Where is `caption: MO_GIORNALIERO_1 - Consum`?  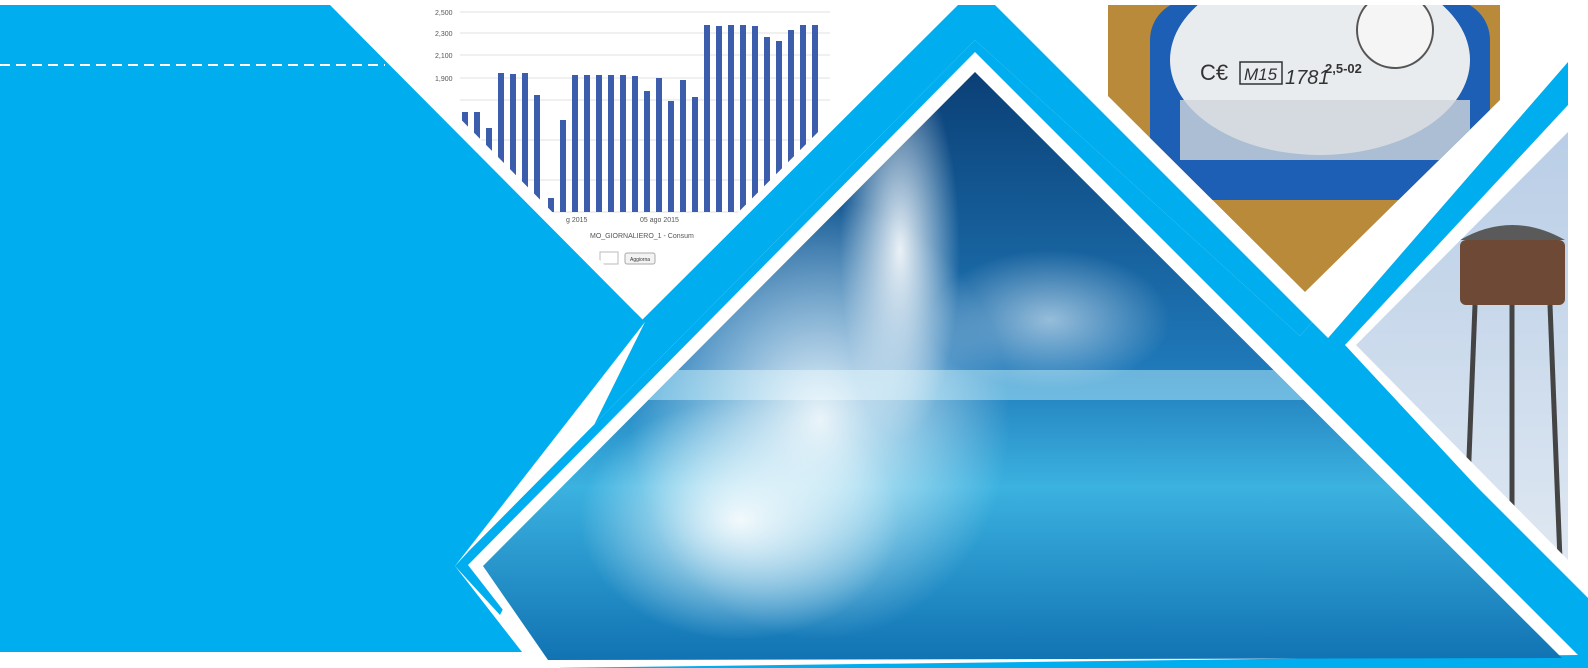 caption: MO_GIORNALIERO_1 - Consum is located at coordinates (642, 236).